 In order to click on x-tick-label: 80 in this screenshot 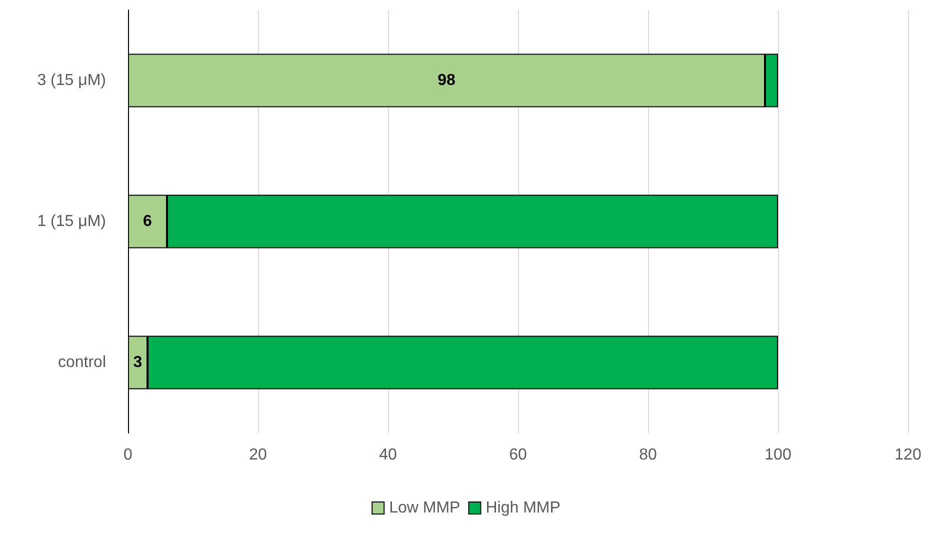, I will do `click(648, 455)`.